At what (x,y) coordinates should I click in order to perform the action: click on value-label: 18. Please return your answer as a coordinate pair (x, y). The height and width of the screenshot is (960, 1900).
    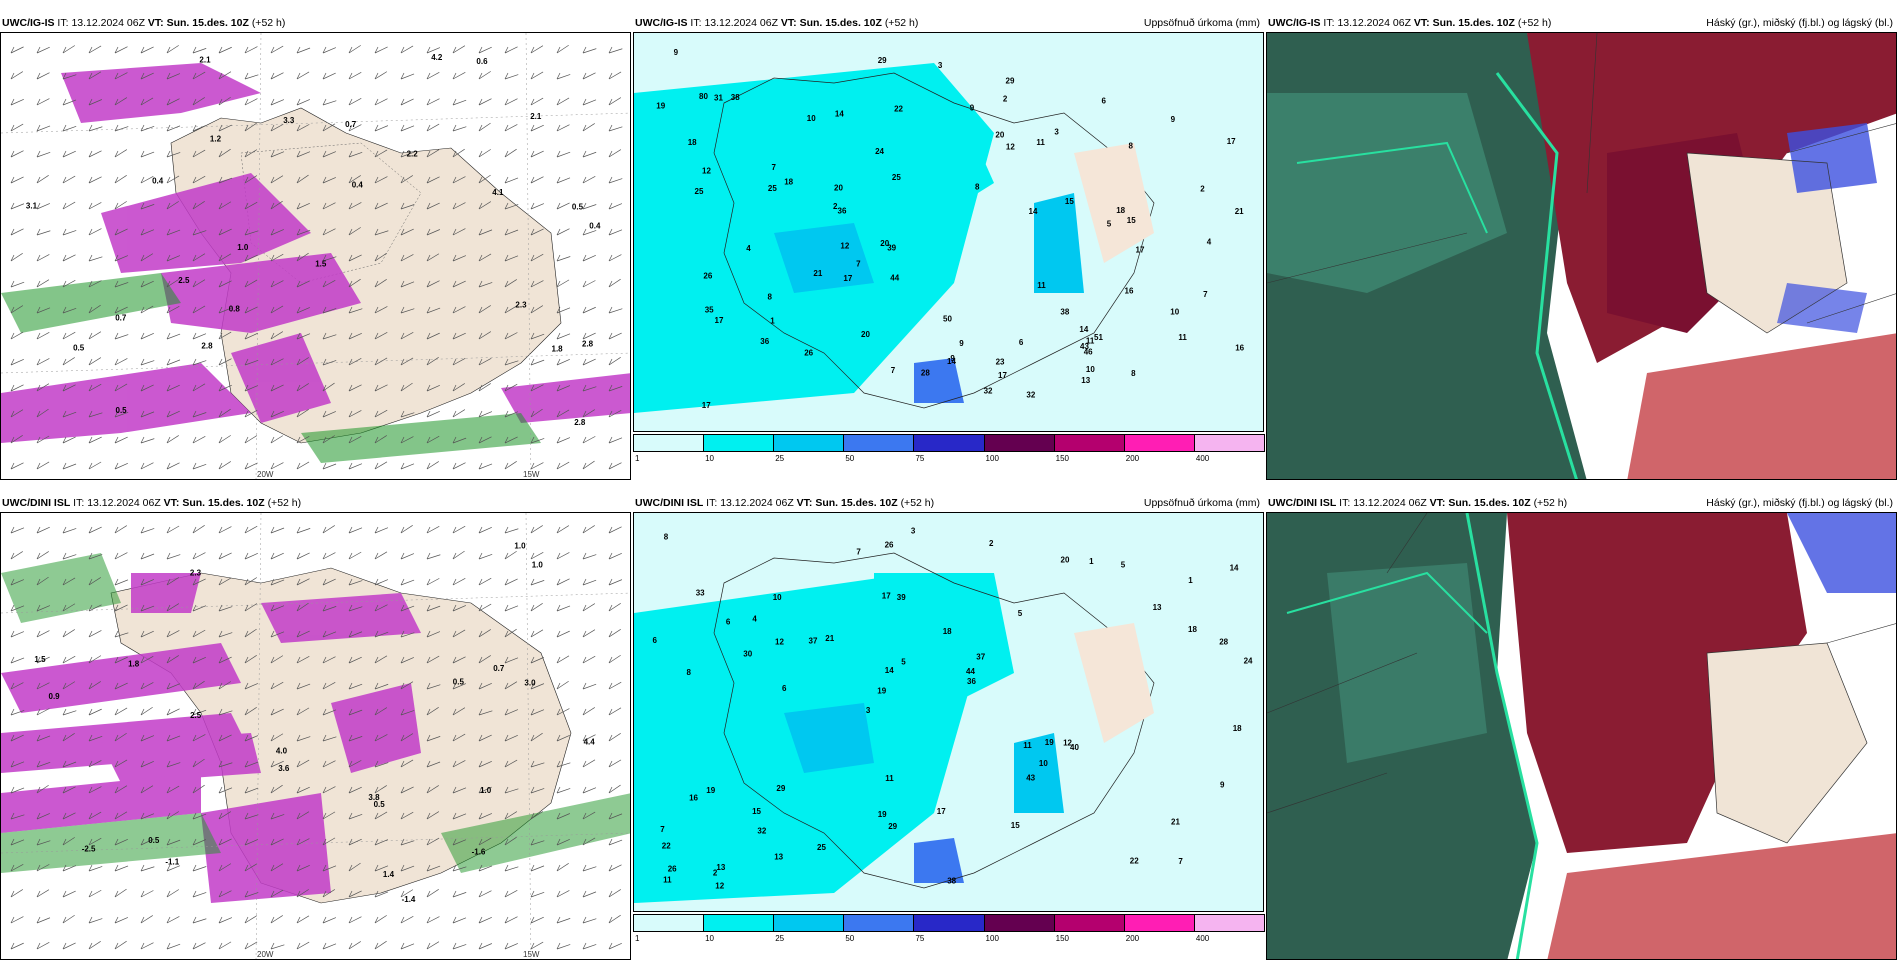
    Looking at the image, I should click on (1237, 728).